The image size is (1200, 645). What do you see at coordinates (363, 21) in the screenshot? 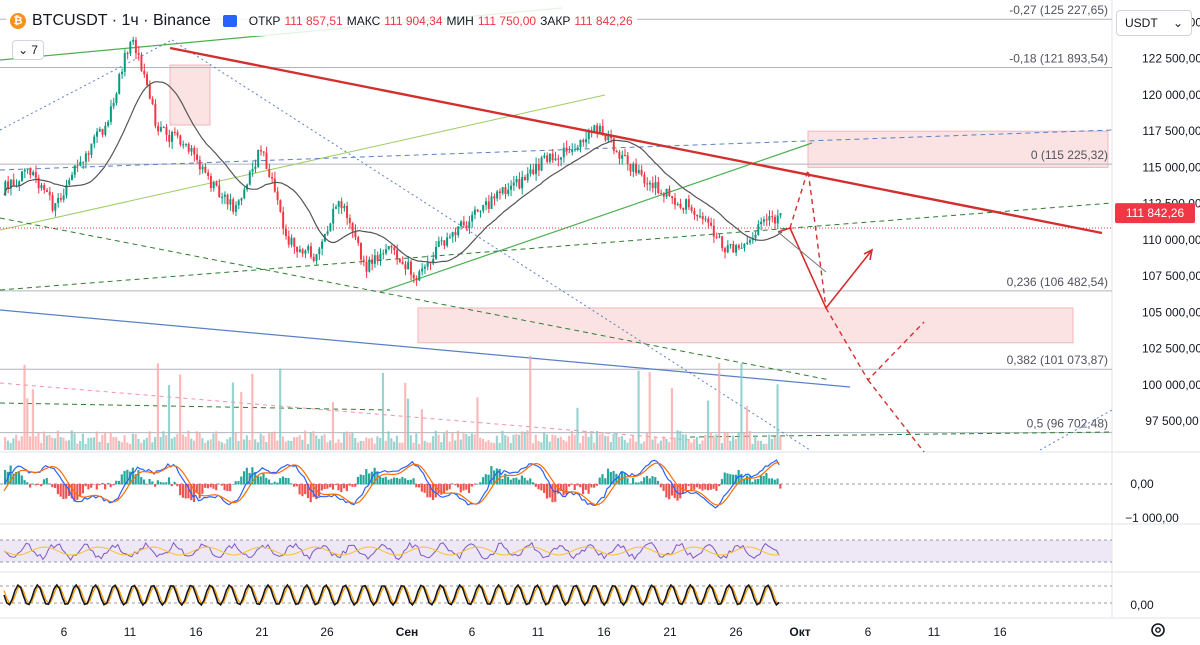
I see `high-label: МАКС` at bounding box center [363, 21].